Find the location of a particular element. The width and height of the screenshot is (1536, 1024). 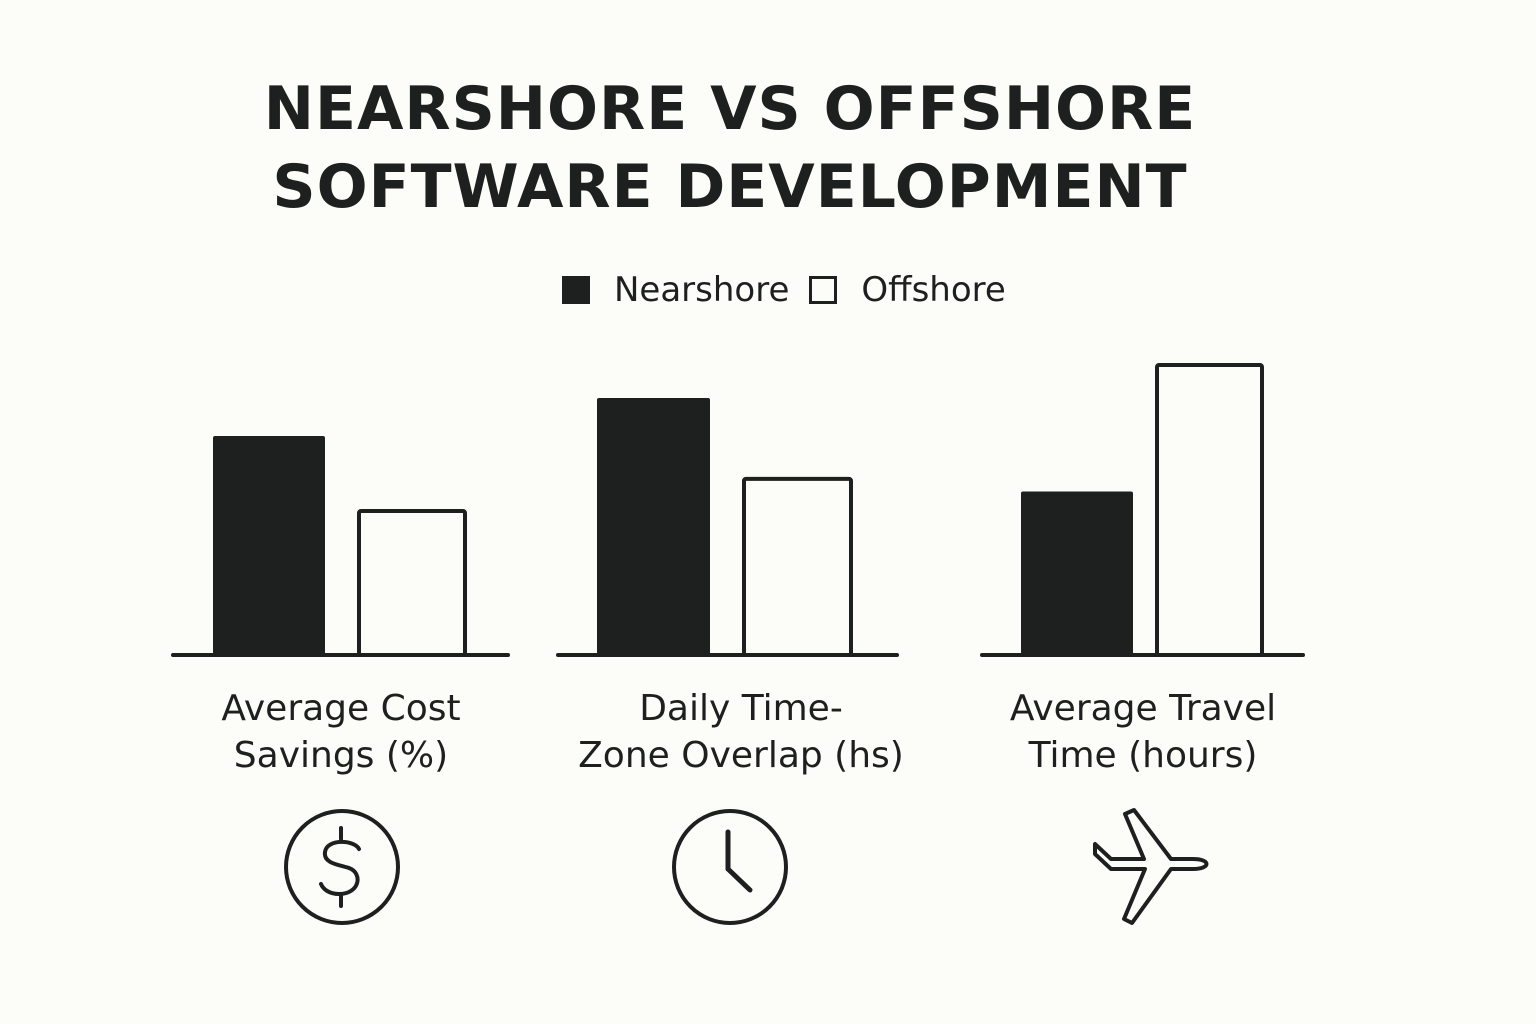

dollar-circle-icon is located at coordinates (342, 867).